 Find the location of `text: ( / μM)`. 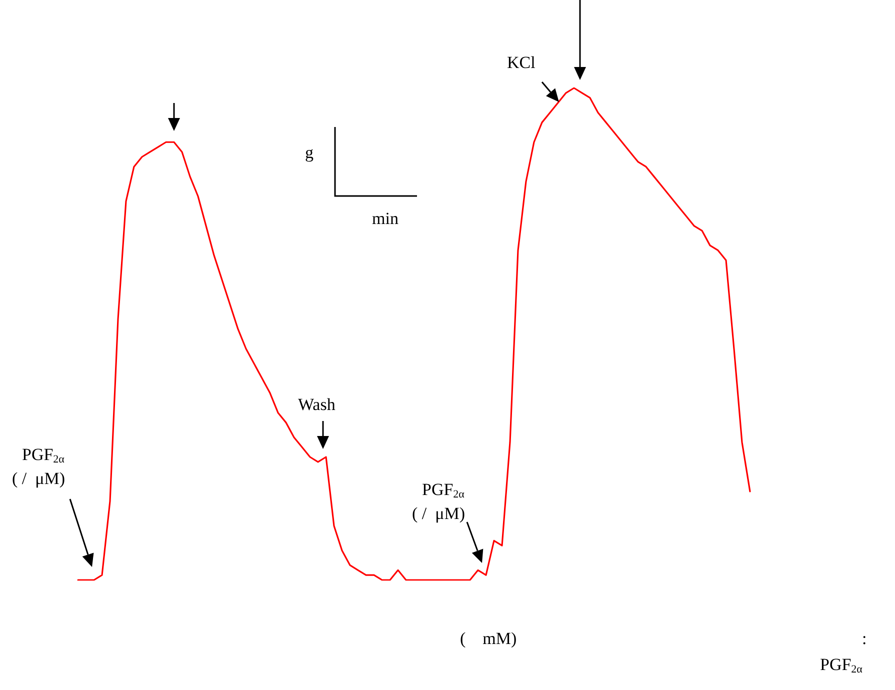

text: ( / μM) is located at coordinates (39, 478).